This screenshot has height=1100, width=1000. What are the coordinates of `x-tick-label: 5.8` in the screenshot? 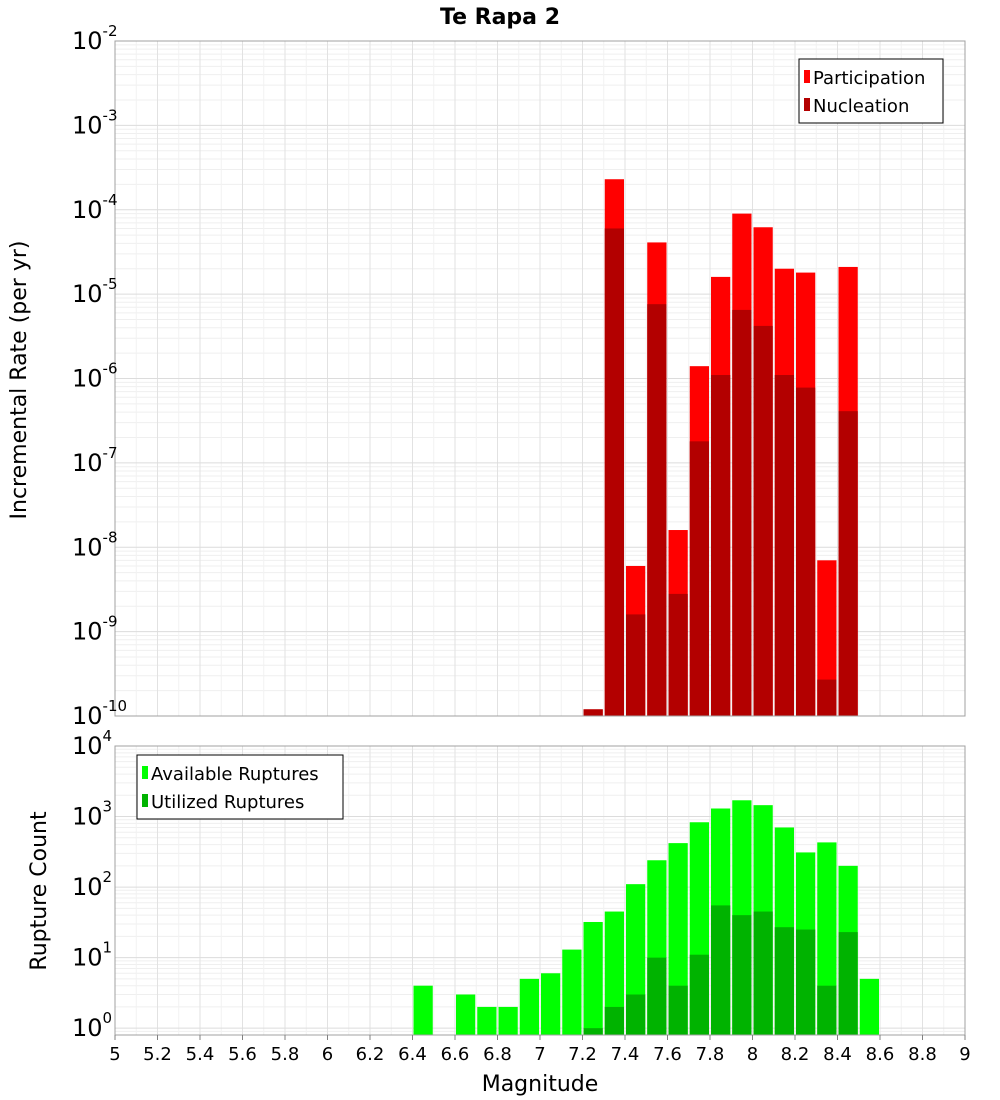 It's located at (285, 1054).